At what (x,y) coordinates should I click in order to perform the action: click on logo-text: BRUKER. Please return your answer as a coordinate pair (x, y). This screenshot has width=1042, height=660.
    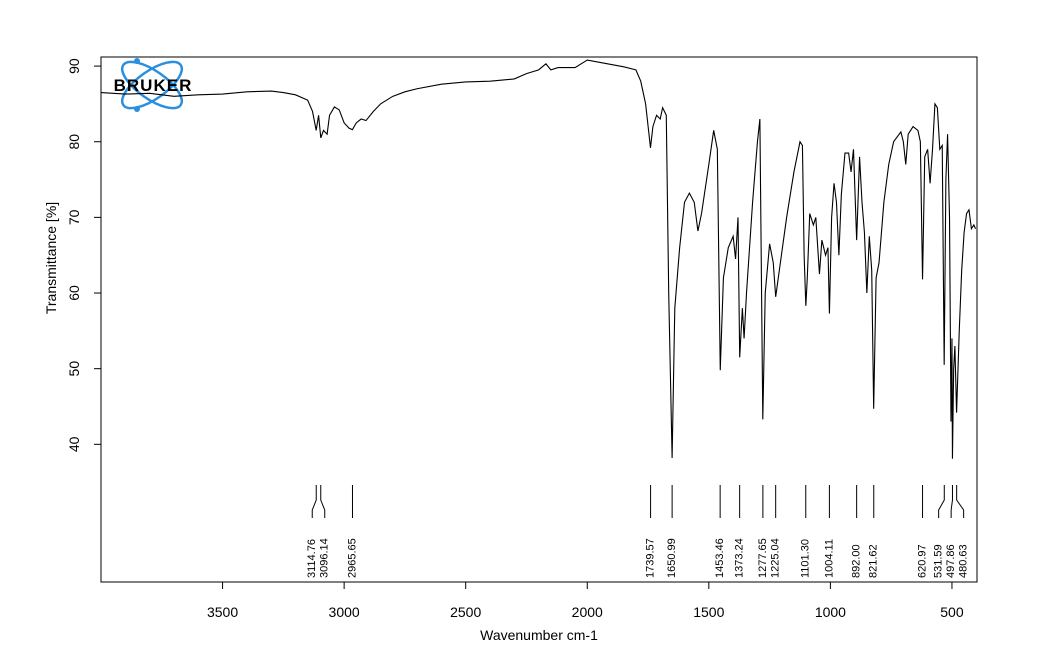
    Looking at the image, I should click on (153, 85).